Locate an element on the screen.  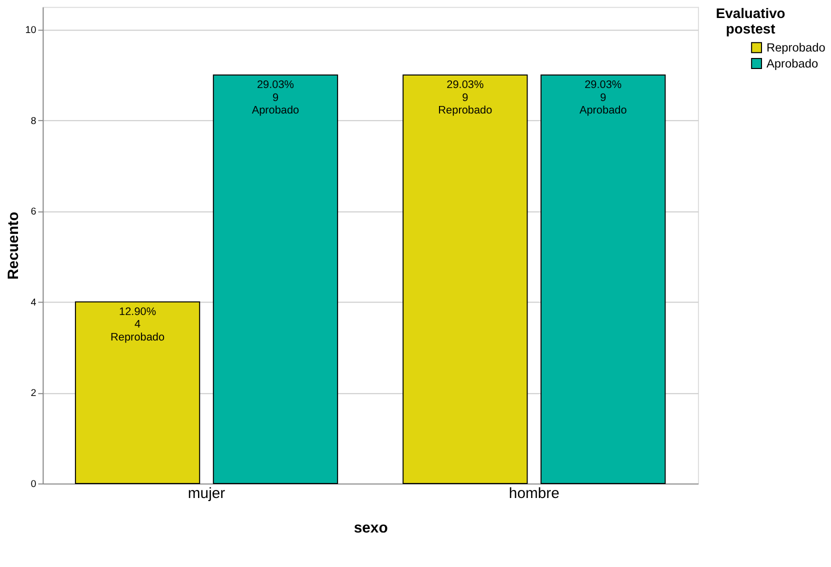
y-tick-label: 10 is located at coordinates (31, 30).